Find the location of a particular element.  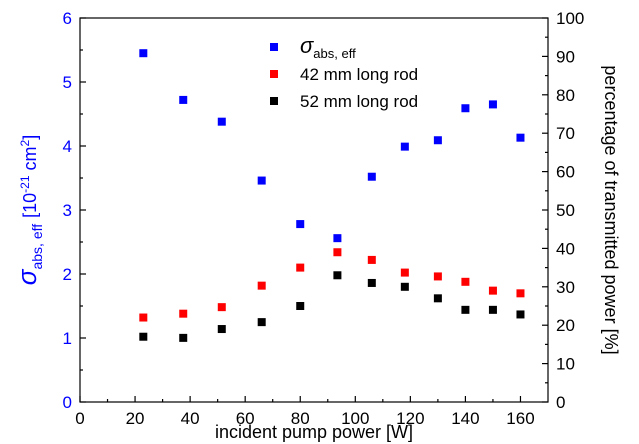

y-axis-label-part: cm is located at coordinates (30, 160).